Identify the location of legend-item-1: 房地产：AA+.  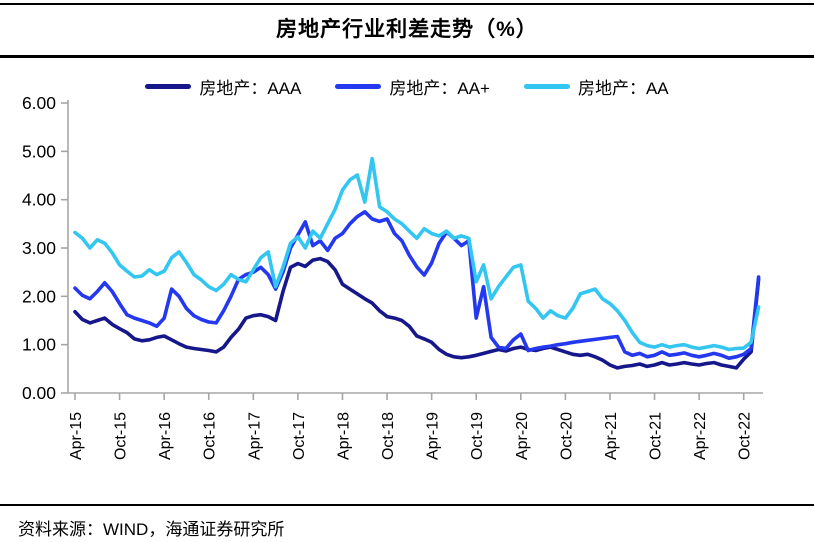
(412, 86).